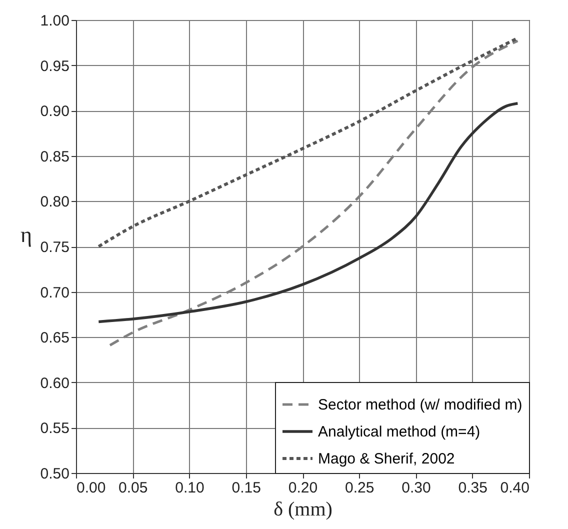 This screenshot has width=568, height=529. Describe the element at coordinates (303, 488) in the screenshot. I see `x-tick-label: 0.20` at that location.